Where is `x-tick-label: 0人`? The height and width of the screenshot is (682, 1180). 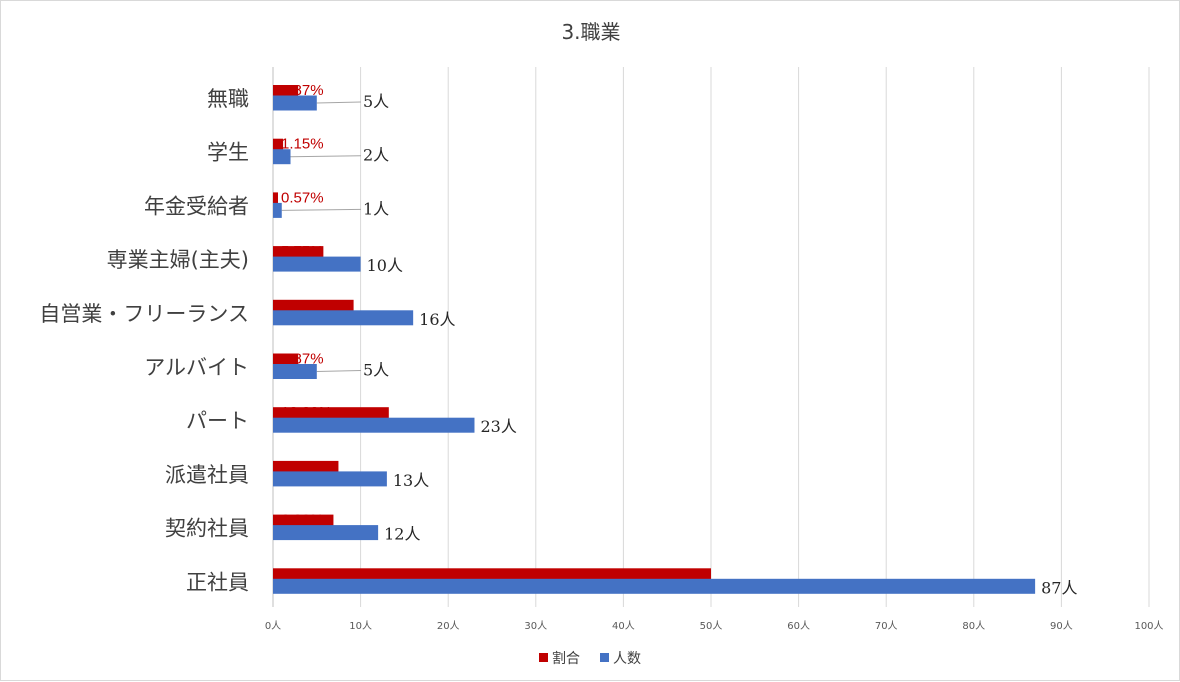 x-tick-label: 0人 is located at coordinates (273, 626).